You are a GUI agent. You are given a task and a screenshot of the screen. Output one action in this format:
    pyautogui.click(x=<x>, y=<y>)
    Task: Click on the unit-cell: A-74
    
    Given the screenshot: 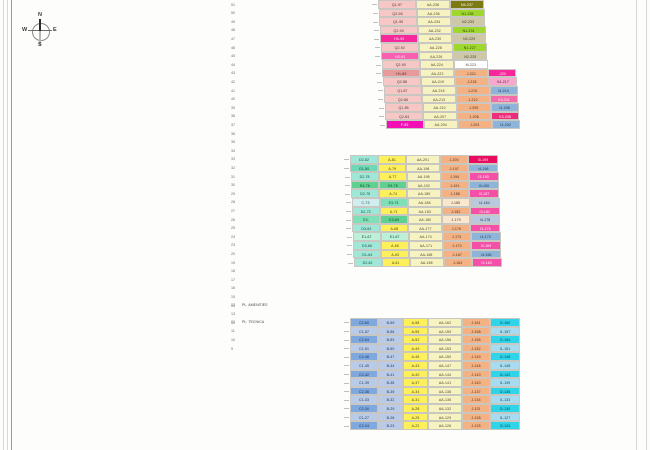 What is the action you would take?
    pyautogui.click(x=393, y=193)
    